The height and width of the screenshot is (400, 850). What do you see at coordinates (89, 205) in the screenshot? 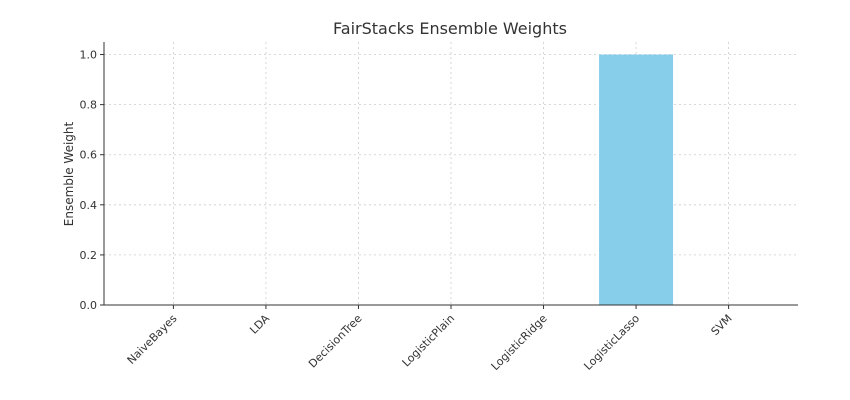
I see `y-tick-label: 0.4` at bounding box center [89, 205].